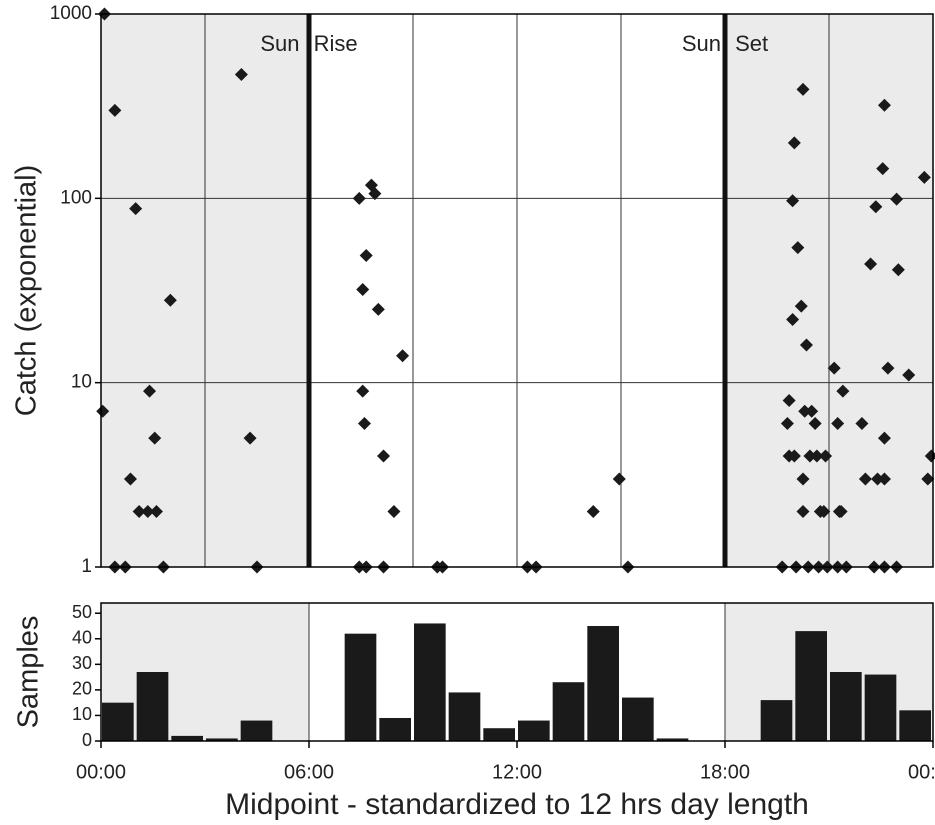 Image resolution: width=935 pixels, height=825 pixels. I want to click on y-tick-label: 40, so click(82, 638).